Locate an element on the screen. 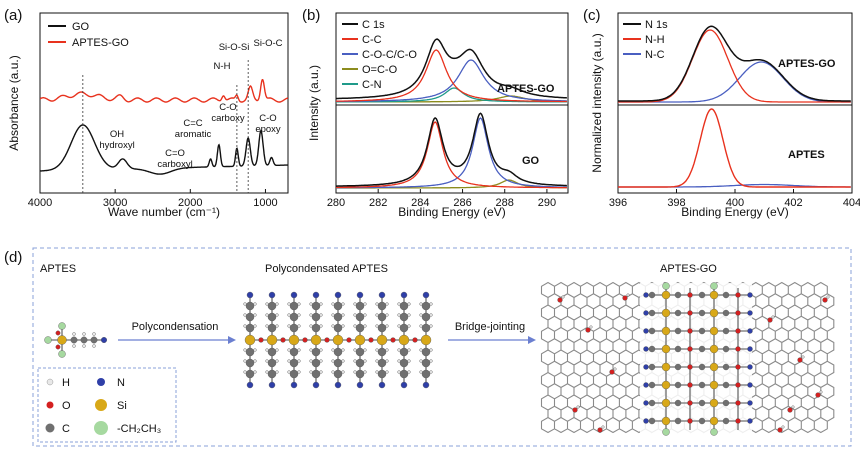 The image size is (860, 451). y-axis-label-a: Absorbance (a.u.) is located at coordinates (14, 102).